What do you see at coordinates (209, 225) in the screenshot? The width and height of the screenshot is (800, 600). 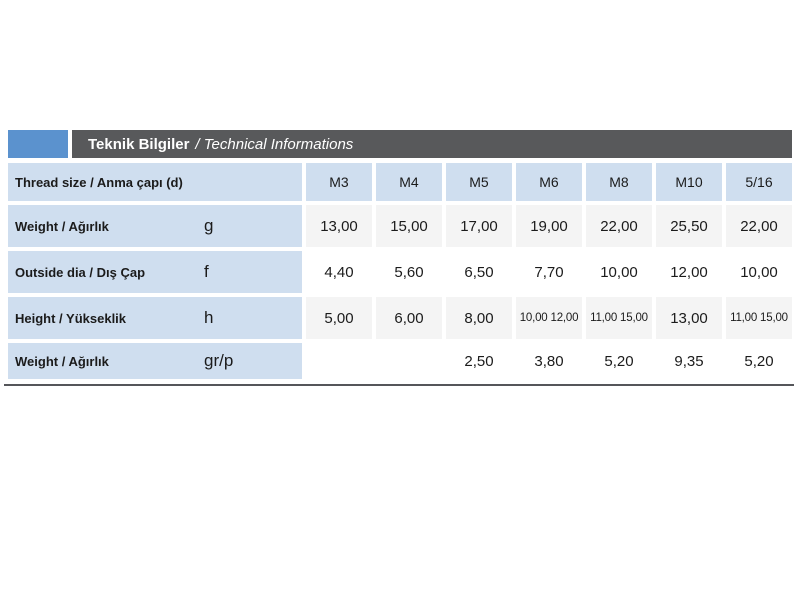 I see `dimension-symbol: g` at bounding box center [209, 225].